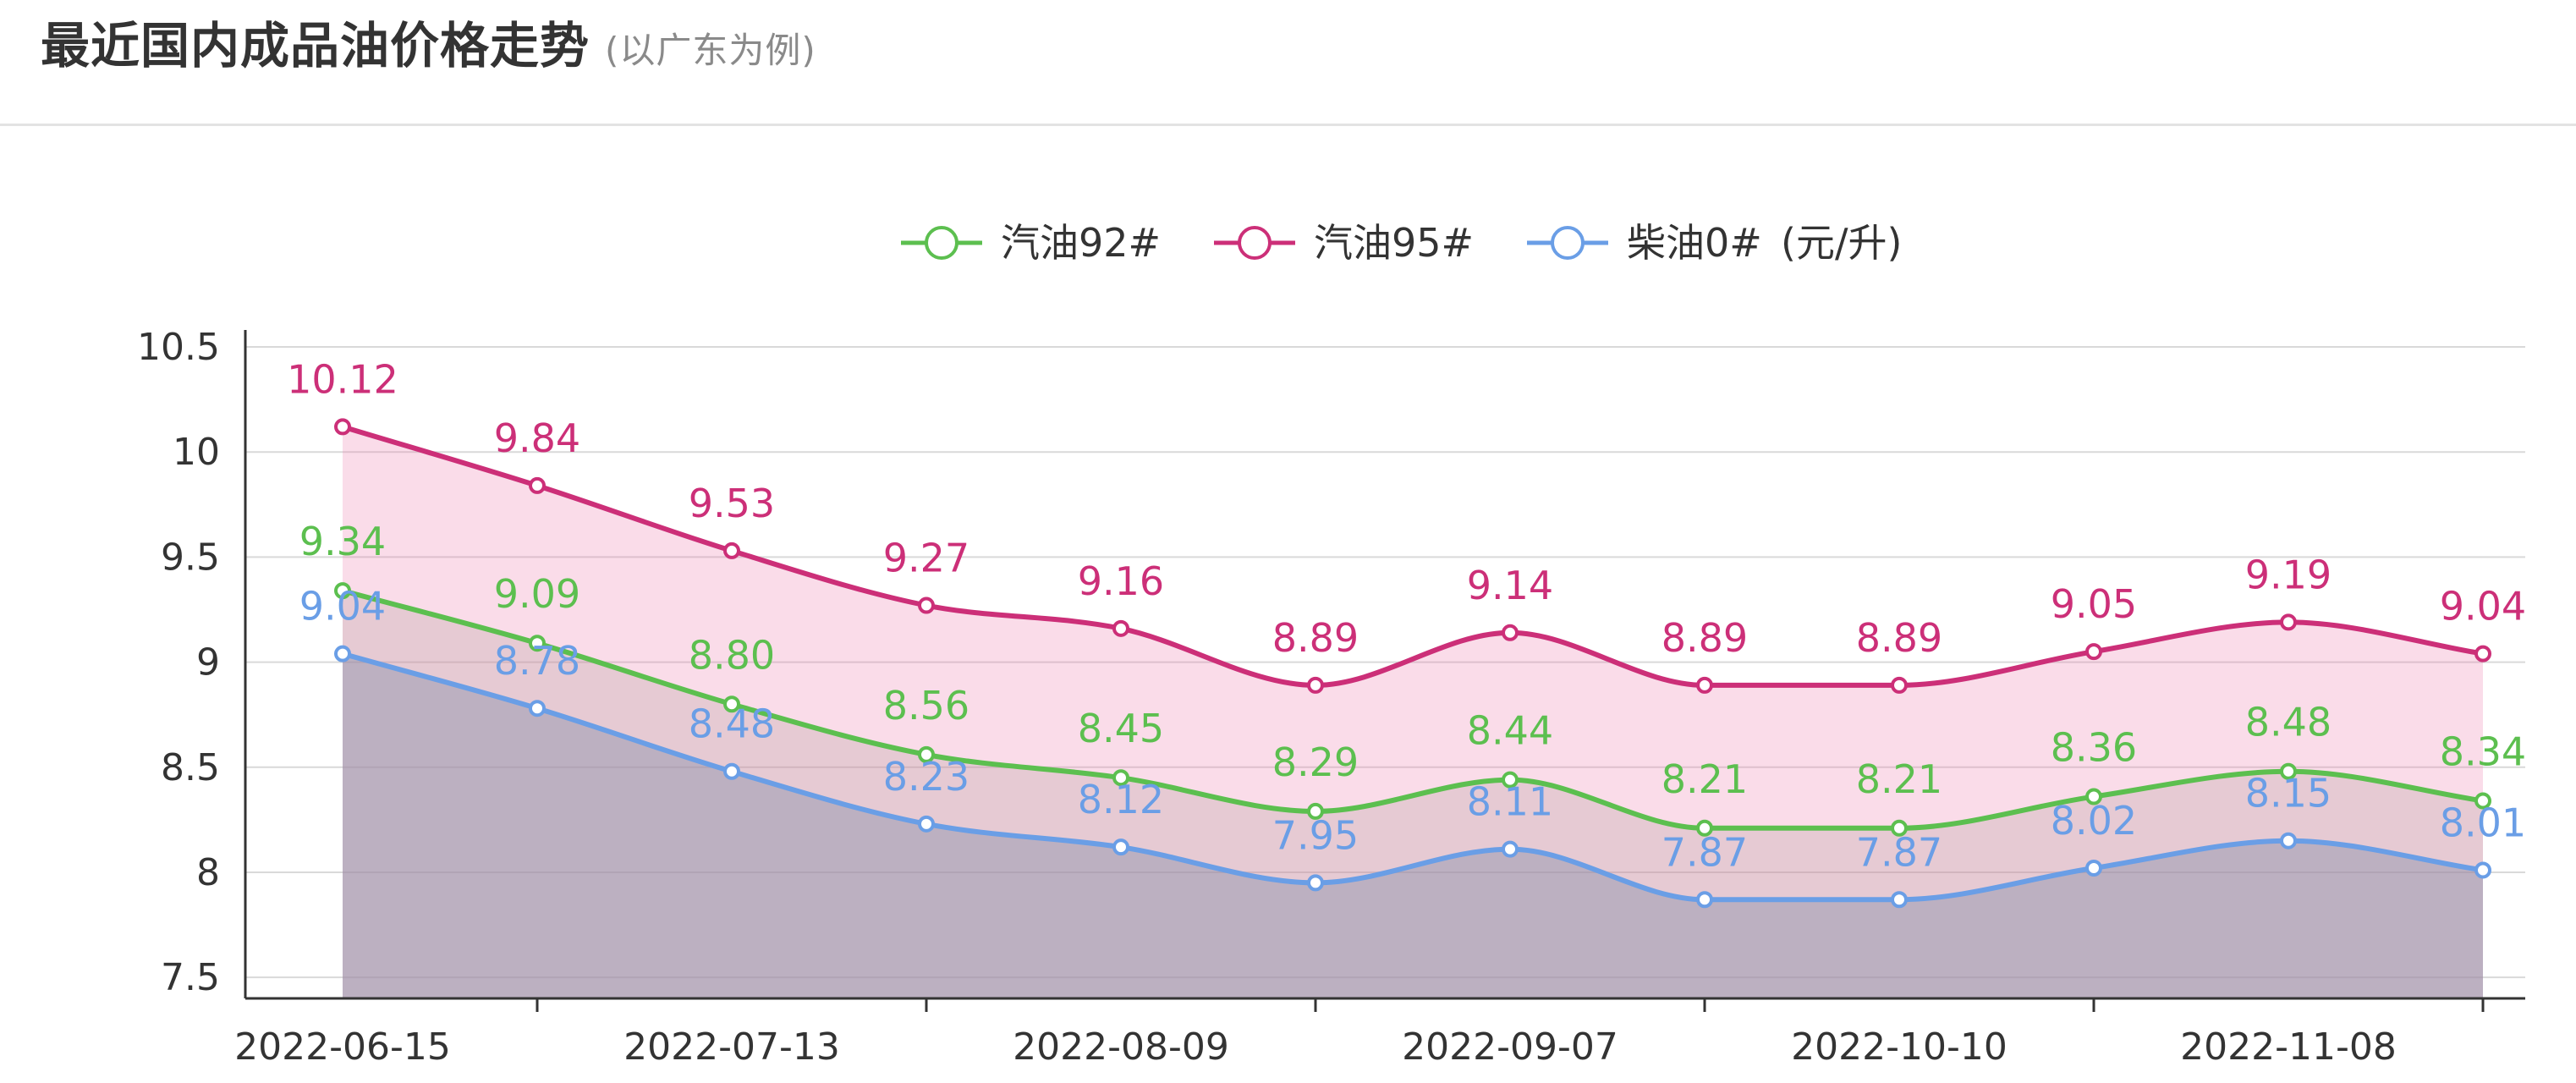  What do you see at coordinates (2483, 822) in the screenshot?
I see `data-label: 8.01` at bounding box center [2483, 822].